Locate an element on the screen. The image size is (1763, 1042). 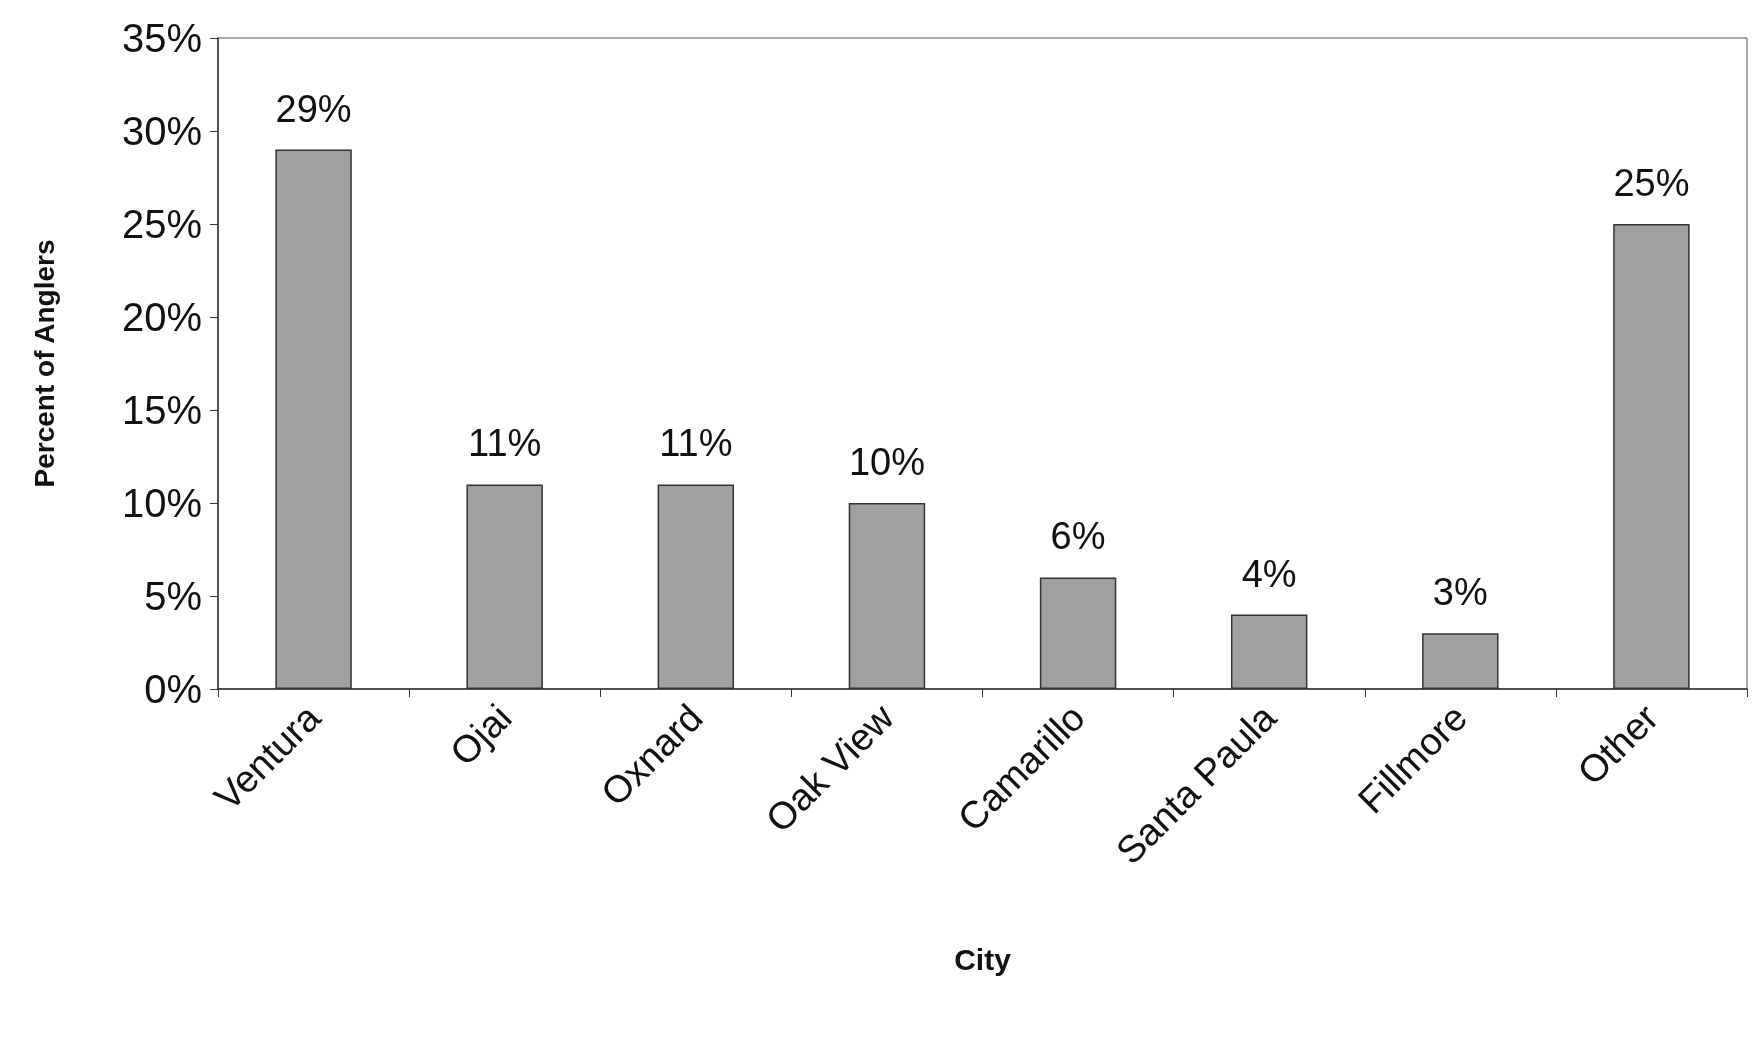
y-tick-label: 35% is located at coordinates (161, 38).